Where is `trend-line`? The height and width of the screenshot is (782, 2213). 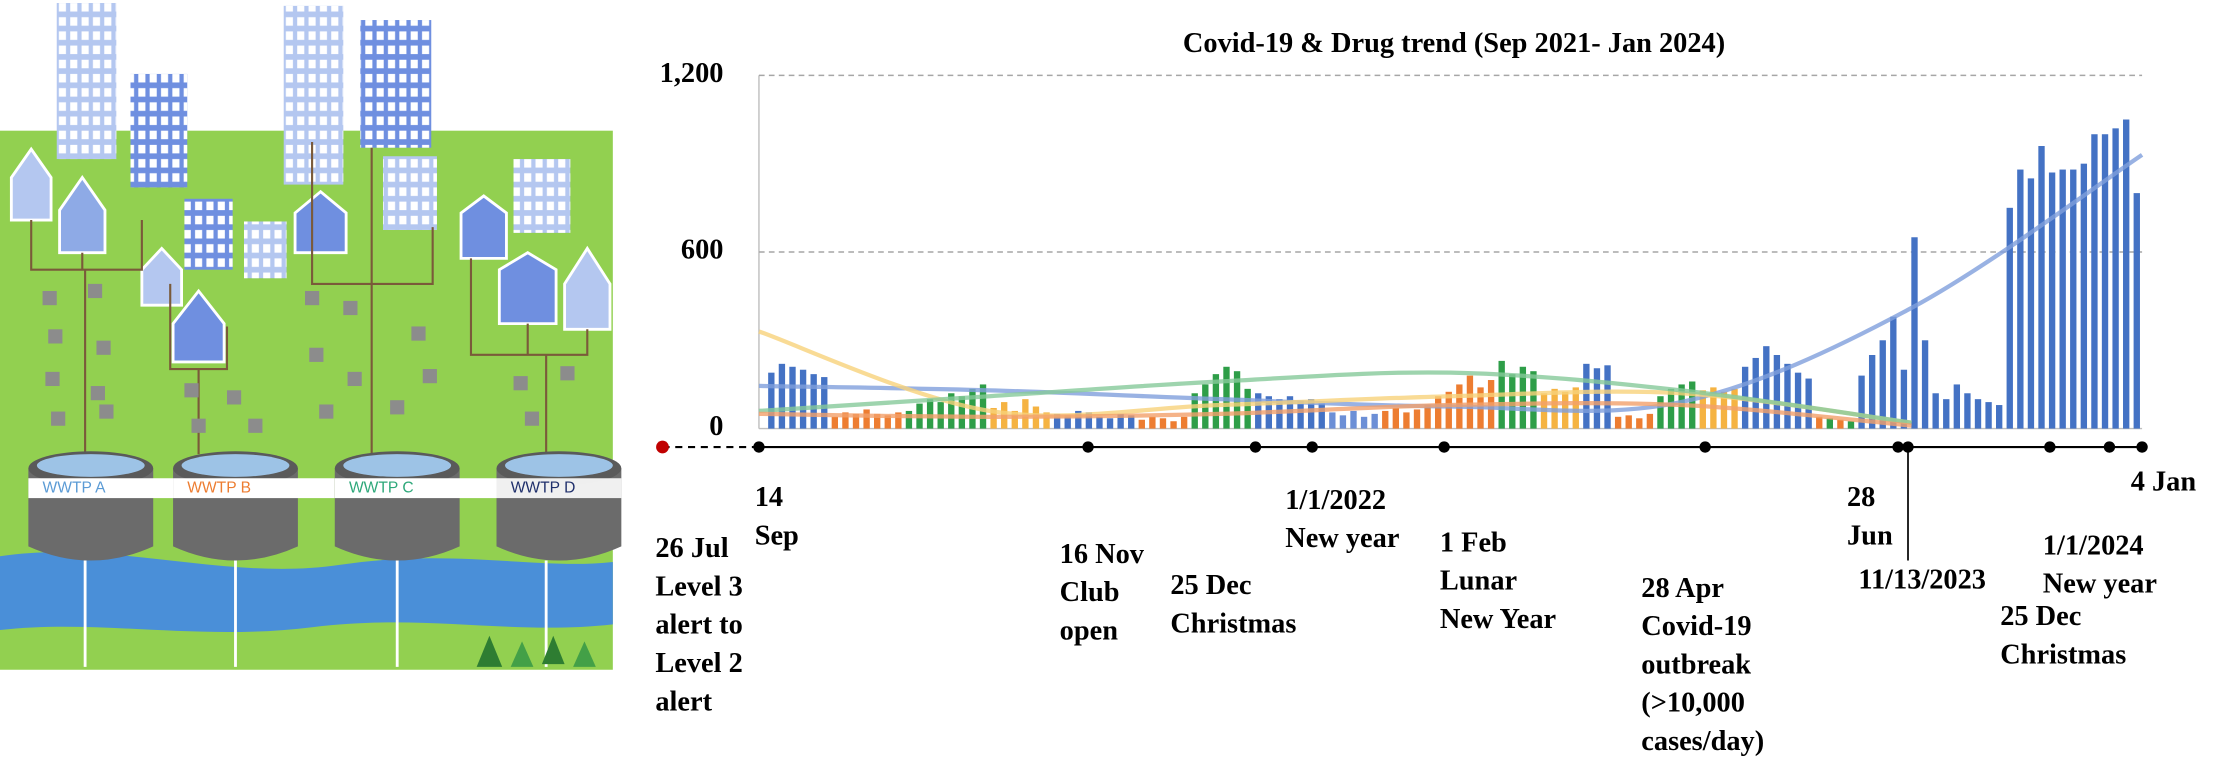
trend-line is located at coordinates (1335, 397).